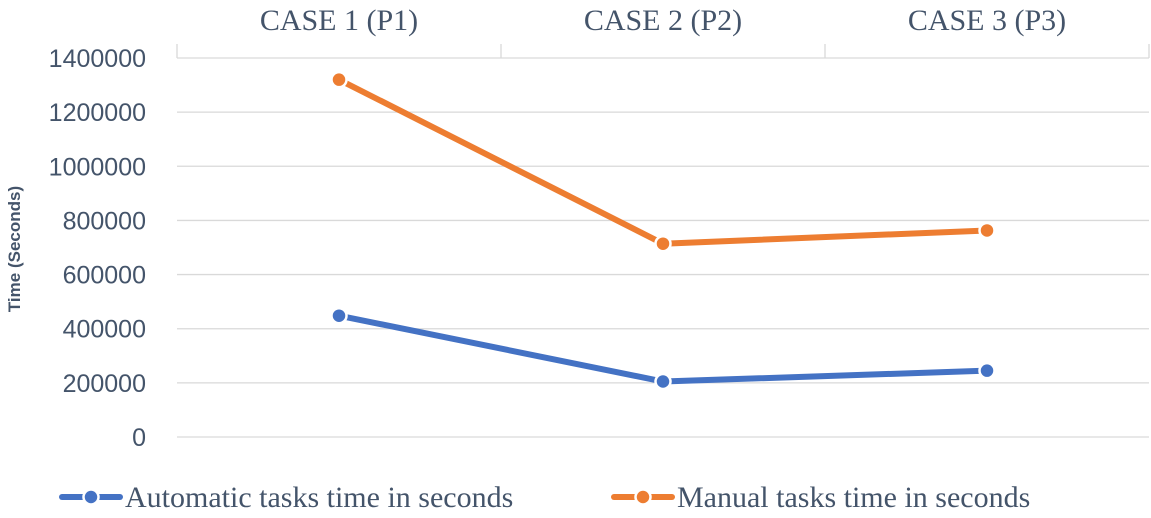  Describe the element at coordinates (139, 438) in the screenshot. I see `y-tick-label: 0` at that location.